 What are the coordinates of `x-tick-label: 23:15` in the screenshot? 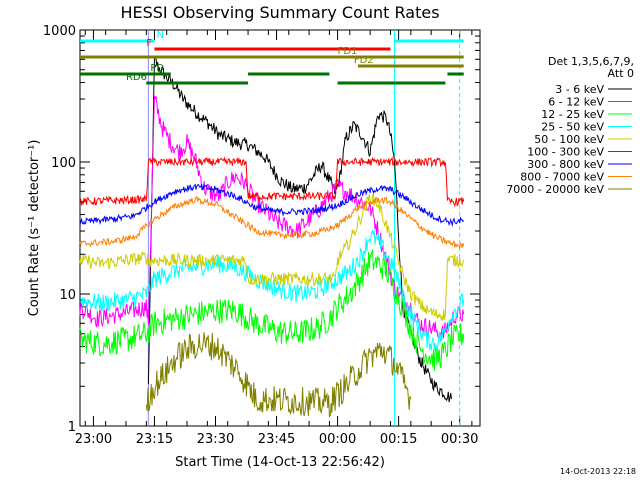 It's located at (154, 439).